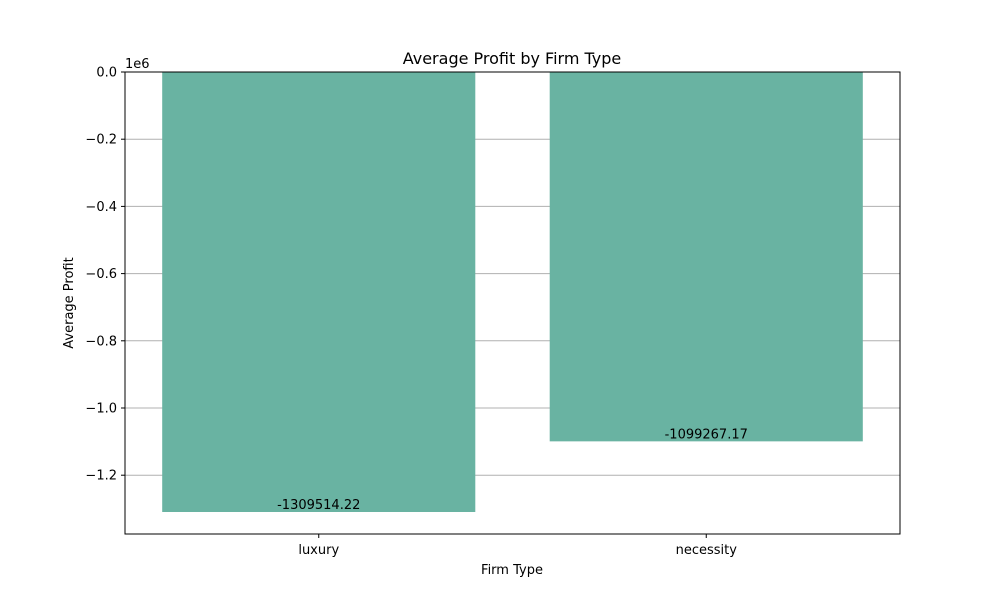  Describe the element at coordinates (106, 73) in the screenshot. I see `y-tick-label: 0.0` at that location.